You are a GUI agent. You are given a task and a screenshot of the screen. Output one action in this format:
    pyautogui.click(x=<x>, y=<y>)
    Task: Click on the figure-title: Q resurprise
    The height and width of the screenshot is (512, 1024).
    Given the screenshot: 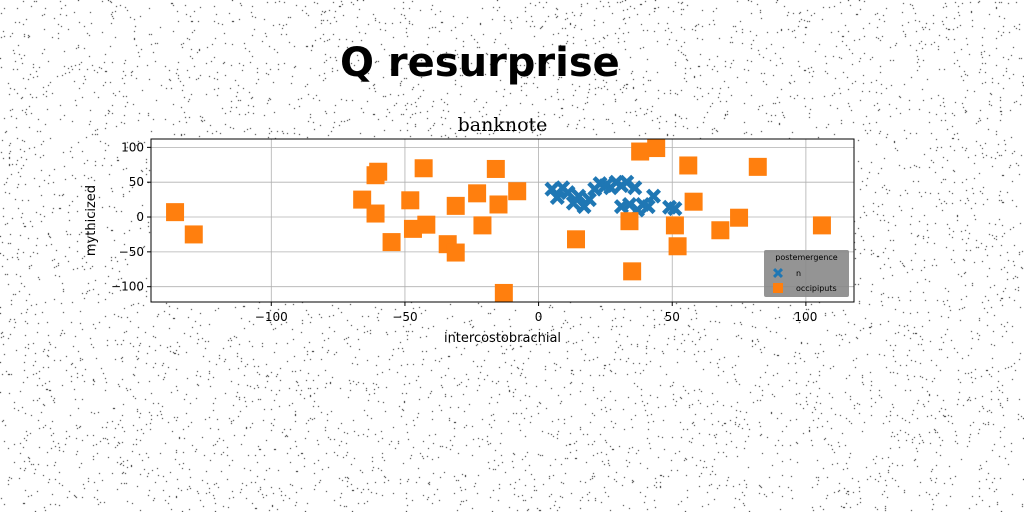 What is the action you would take?
    pyautogui.click(x=480, y=63)
    